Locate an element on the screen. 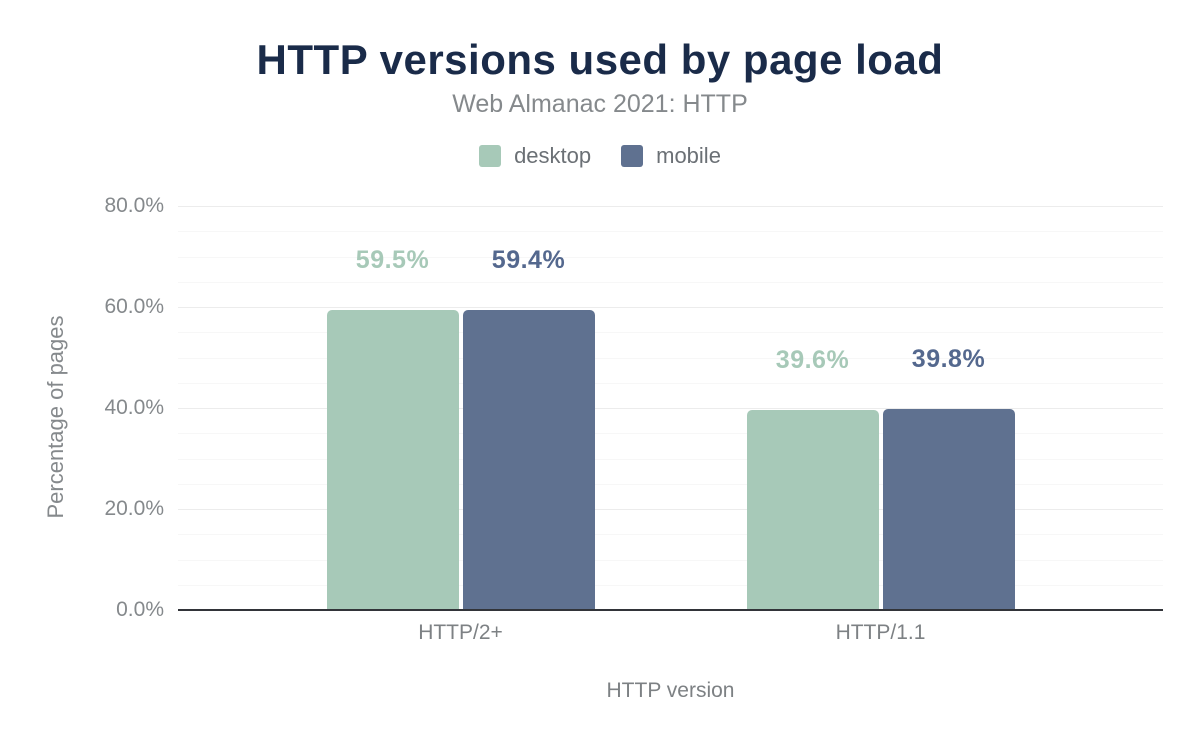  x-axis-title: HTTP version is located at coordinates (670, 690).